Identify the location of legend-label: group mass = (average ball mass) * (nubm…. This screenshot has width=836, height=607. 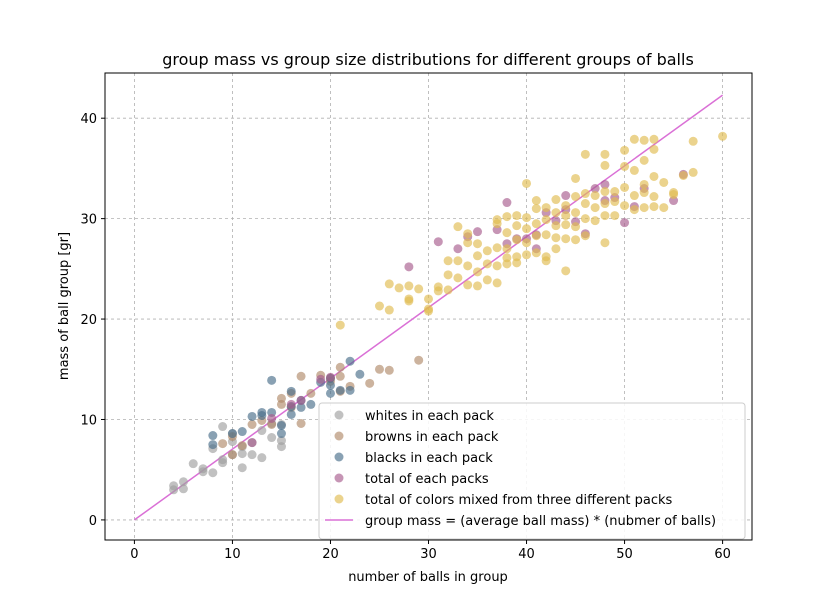
(540, 521).